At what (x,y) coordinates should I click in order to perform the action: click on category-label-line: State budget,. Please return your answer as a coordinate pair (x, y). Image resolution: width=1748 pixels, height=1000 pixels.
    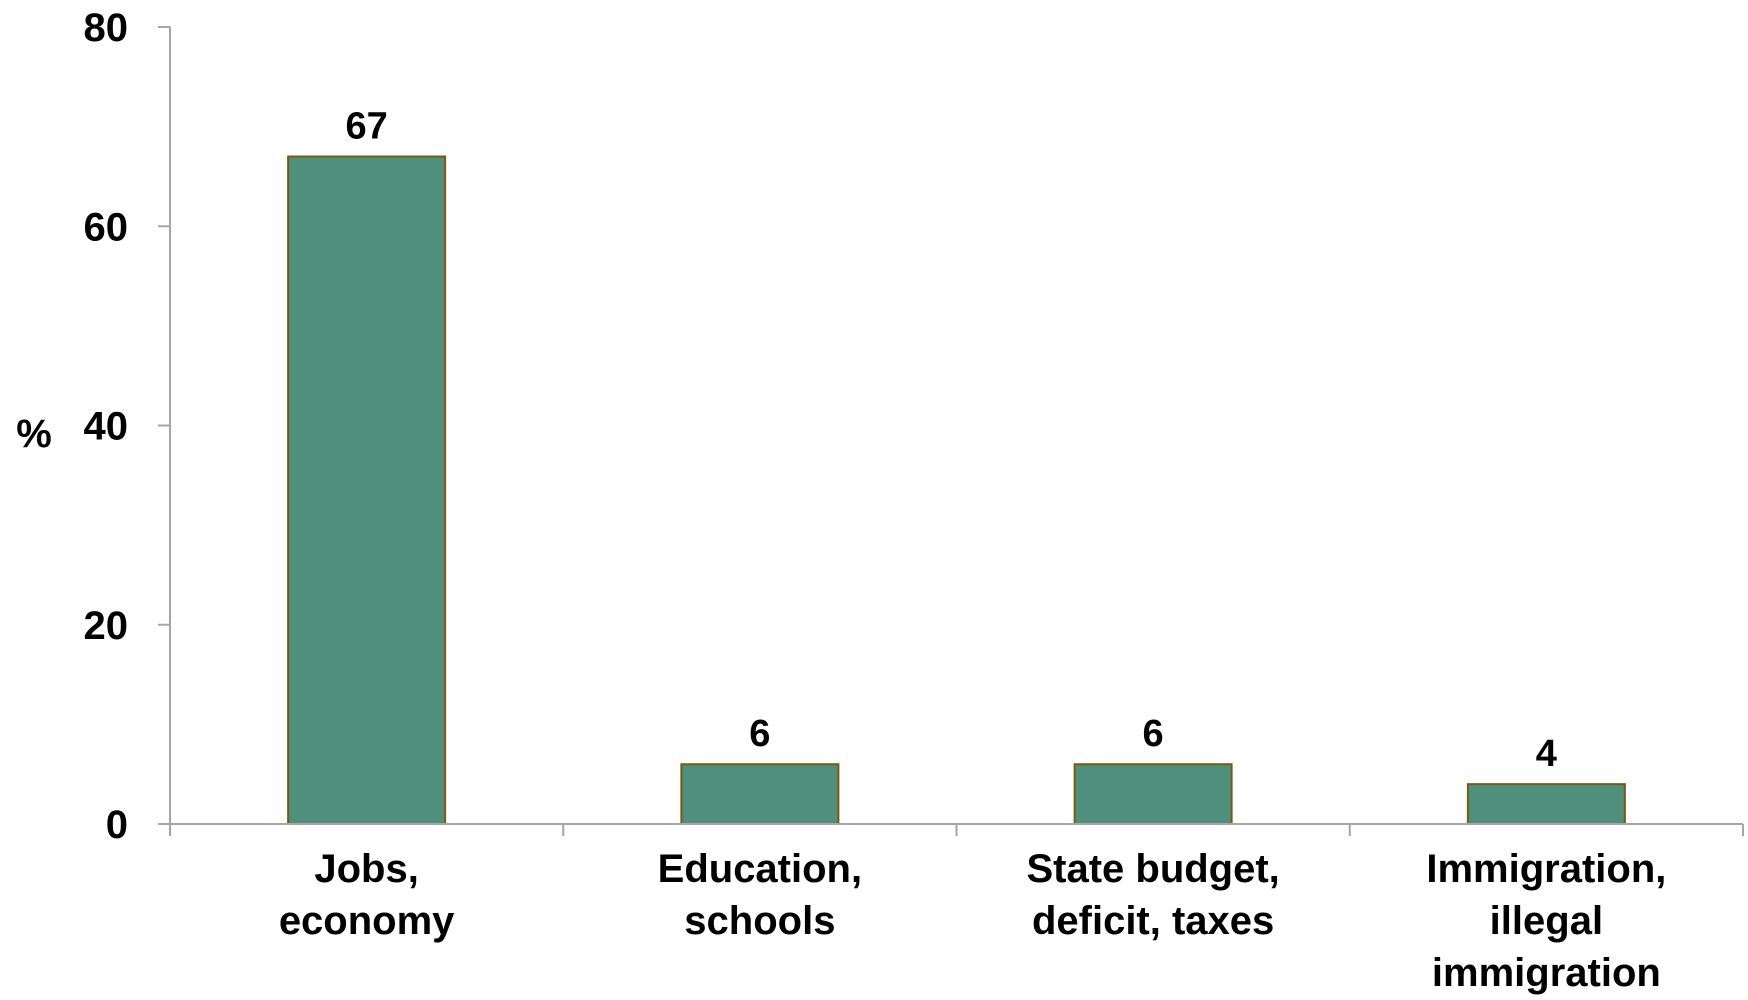
    Looking at the image, I should click on (1152, 869).